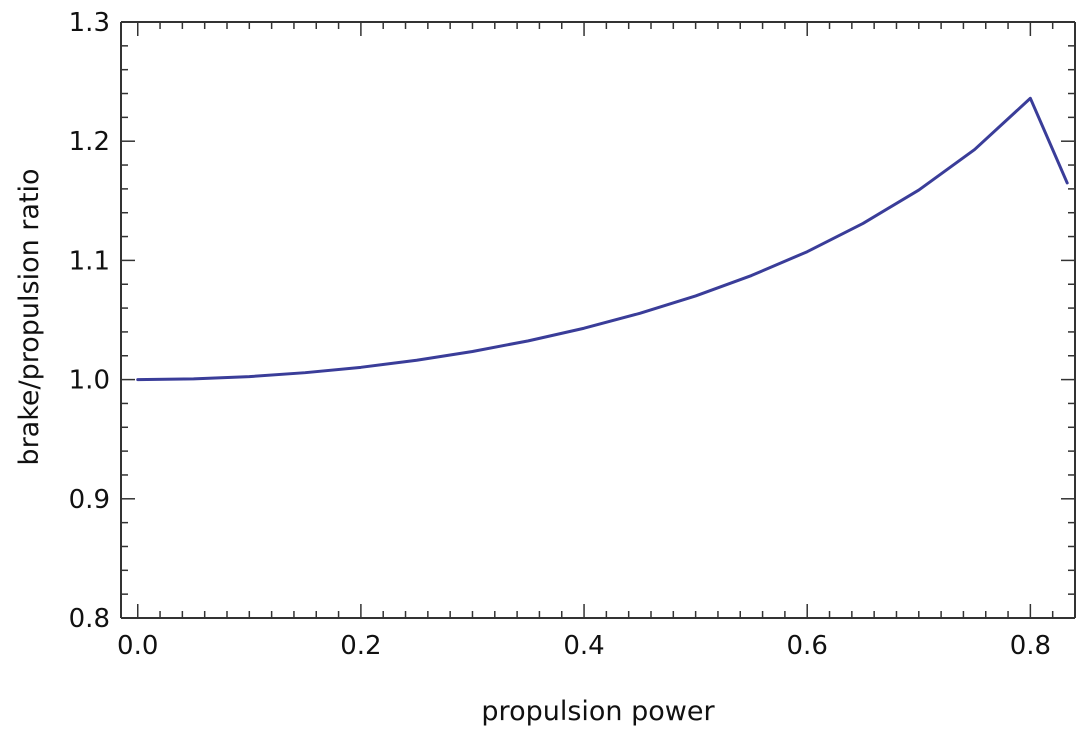 This screenshot has height=731, width=1079. What do you see at coordinates (360, 646) in the screenshot?
I see `x-tick-label: 0.2` at bounding box center [360, 646].